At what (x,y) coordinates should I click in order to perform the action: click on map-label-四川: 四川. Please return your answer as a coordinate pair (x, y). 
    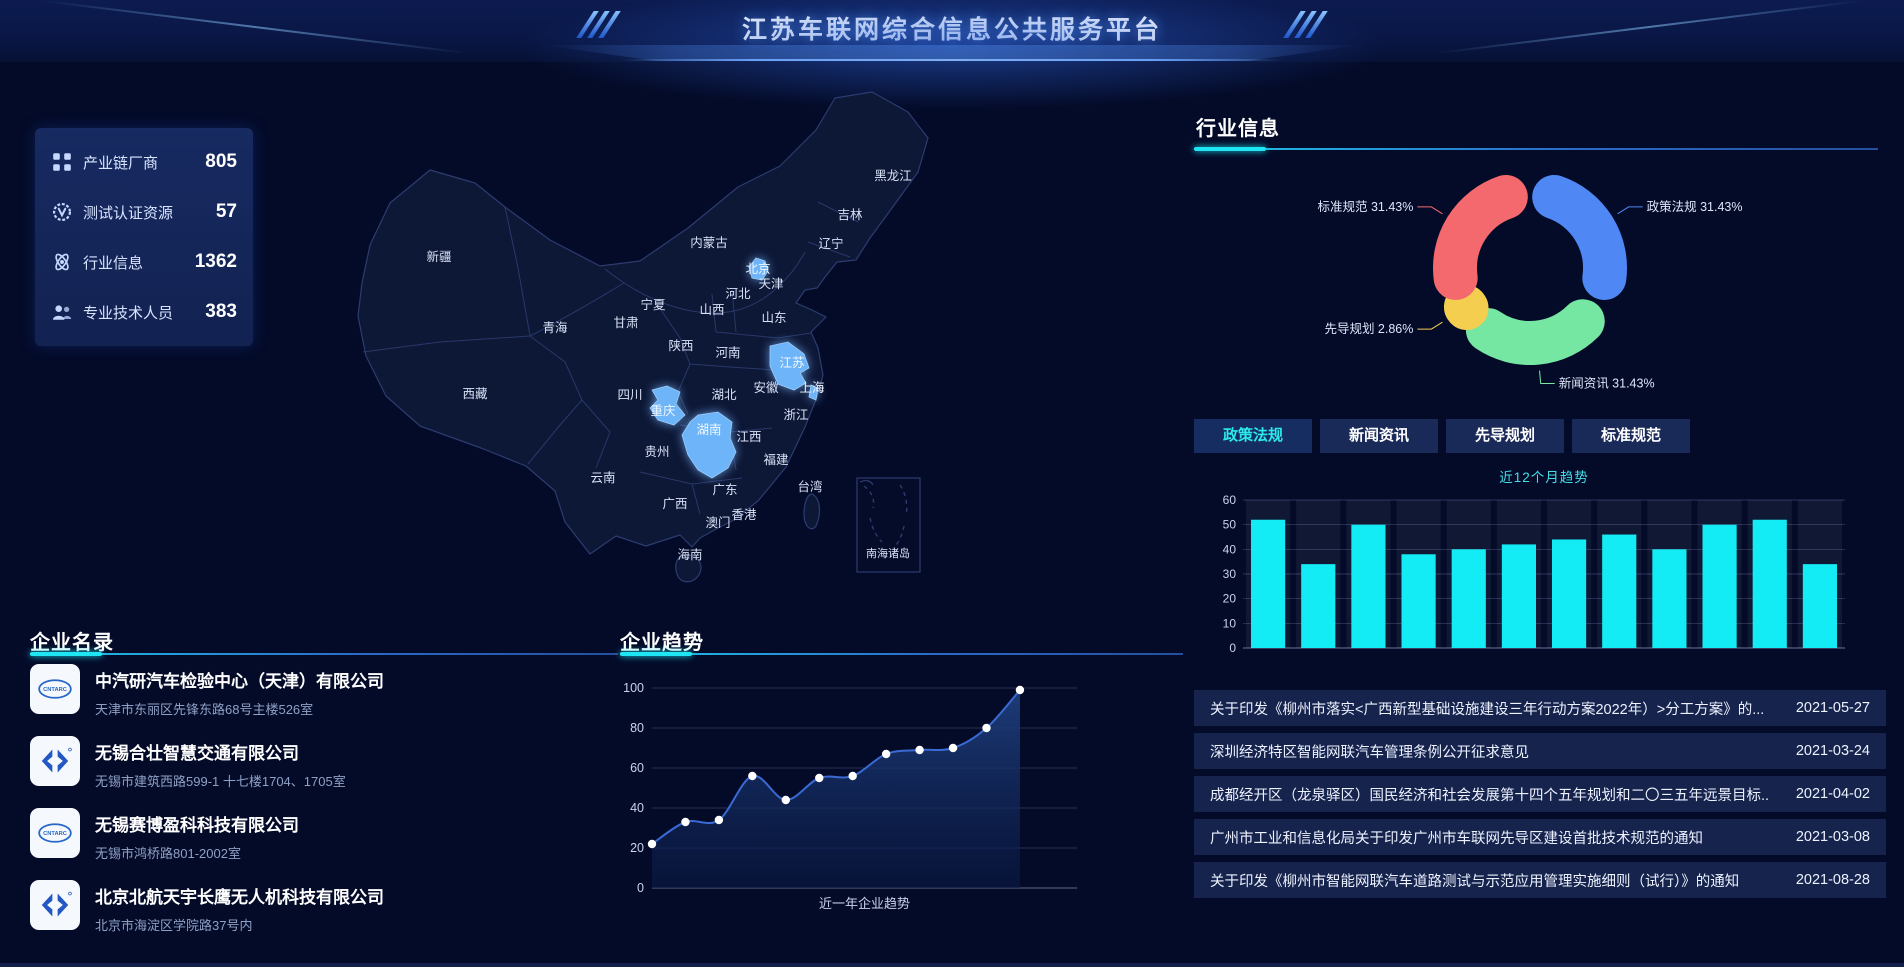
    Looking at the image, I should click on (629, 395).